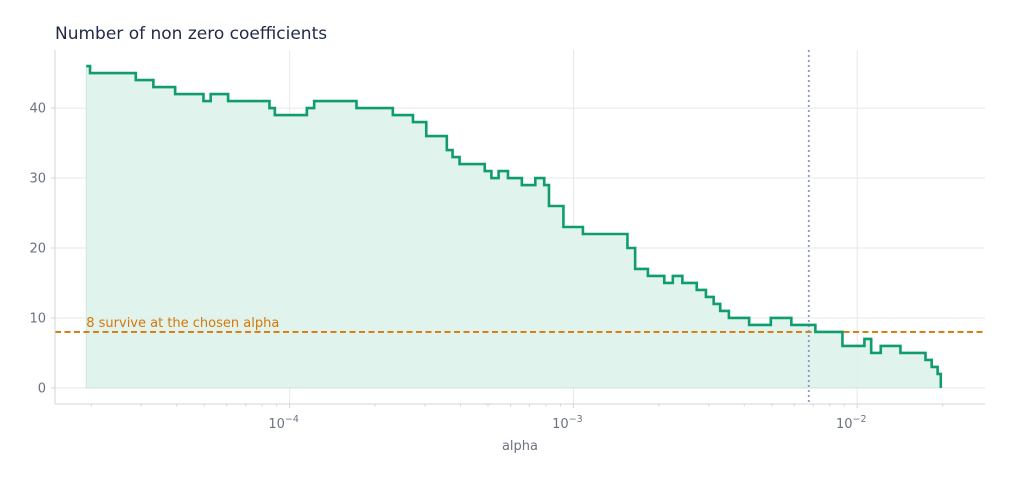 This screenshot has height=480, width=1013. I want to click on x-tick-label: 10⁻⁴, so click(283, 423).